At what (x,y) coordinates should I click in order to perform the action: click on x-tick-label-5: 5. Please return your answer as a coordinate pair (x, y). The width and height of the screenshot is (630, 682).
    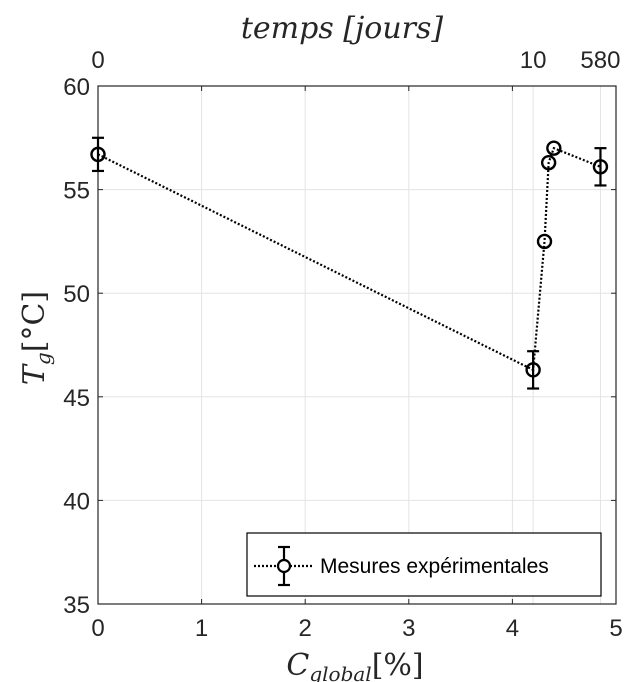
    Looking at the image, I should click on (615, 628).